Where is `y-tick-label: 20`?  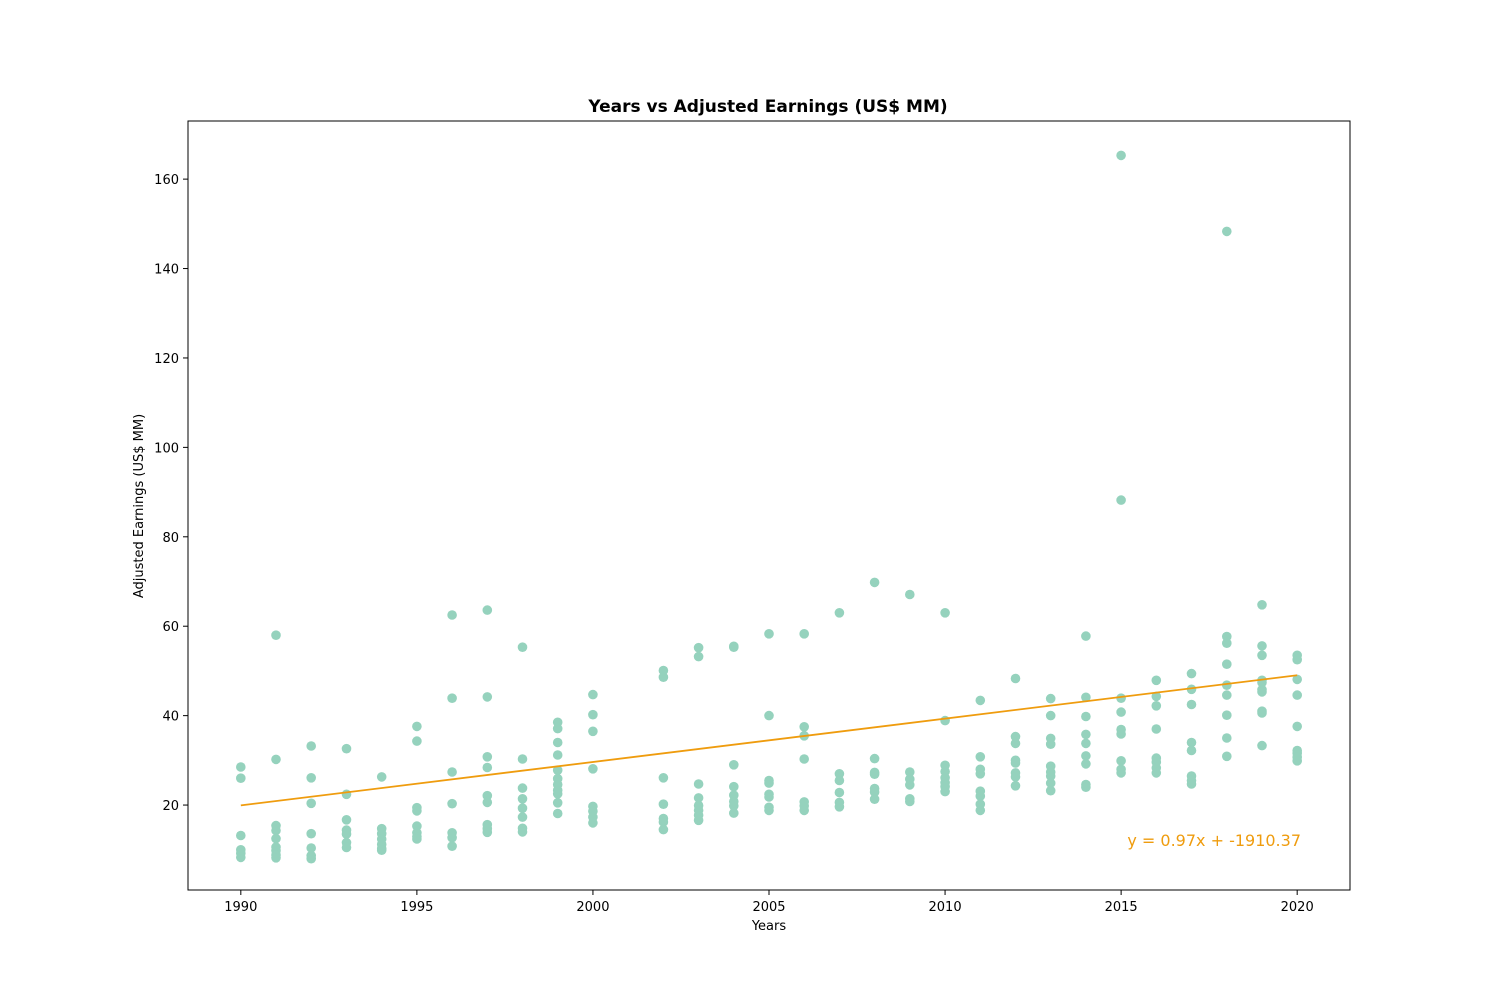 y-tick-label: 20 is located at coordinates (170, 806).